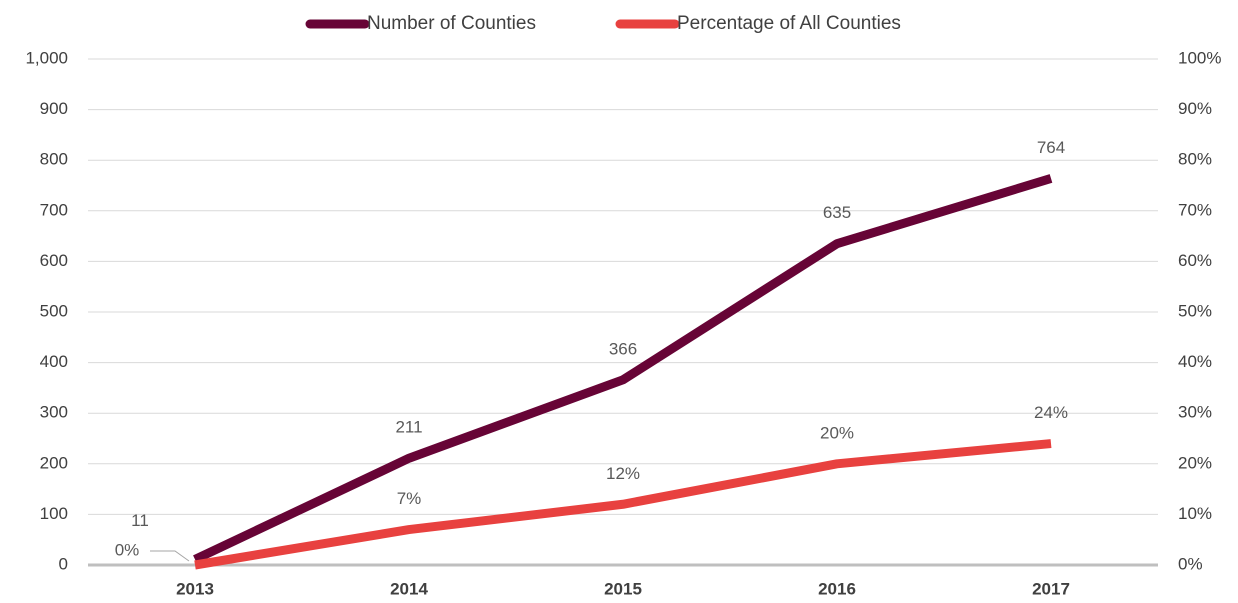 The image size is (1238, 603). I want to click on data-label: 12%, so click(623, 473).